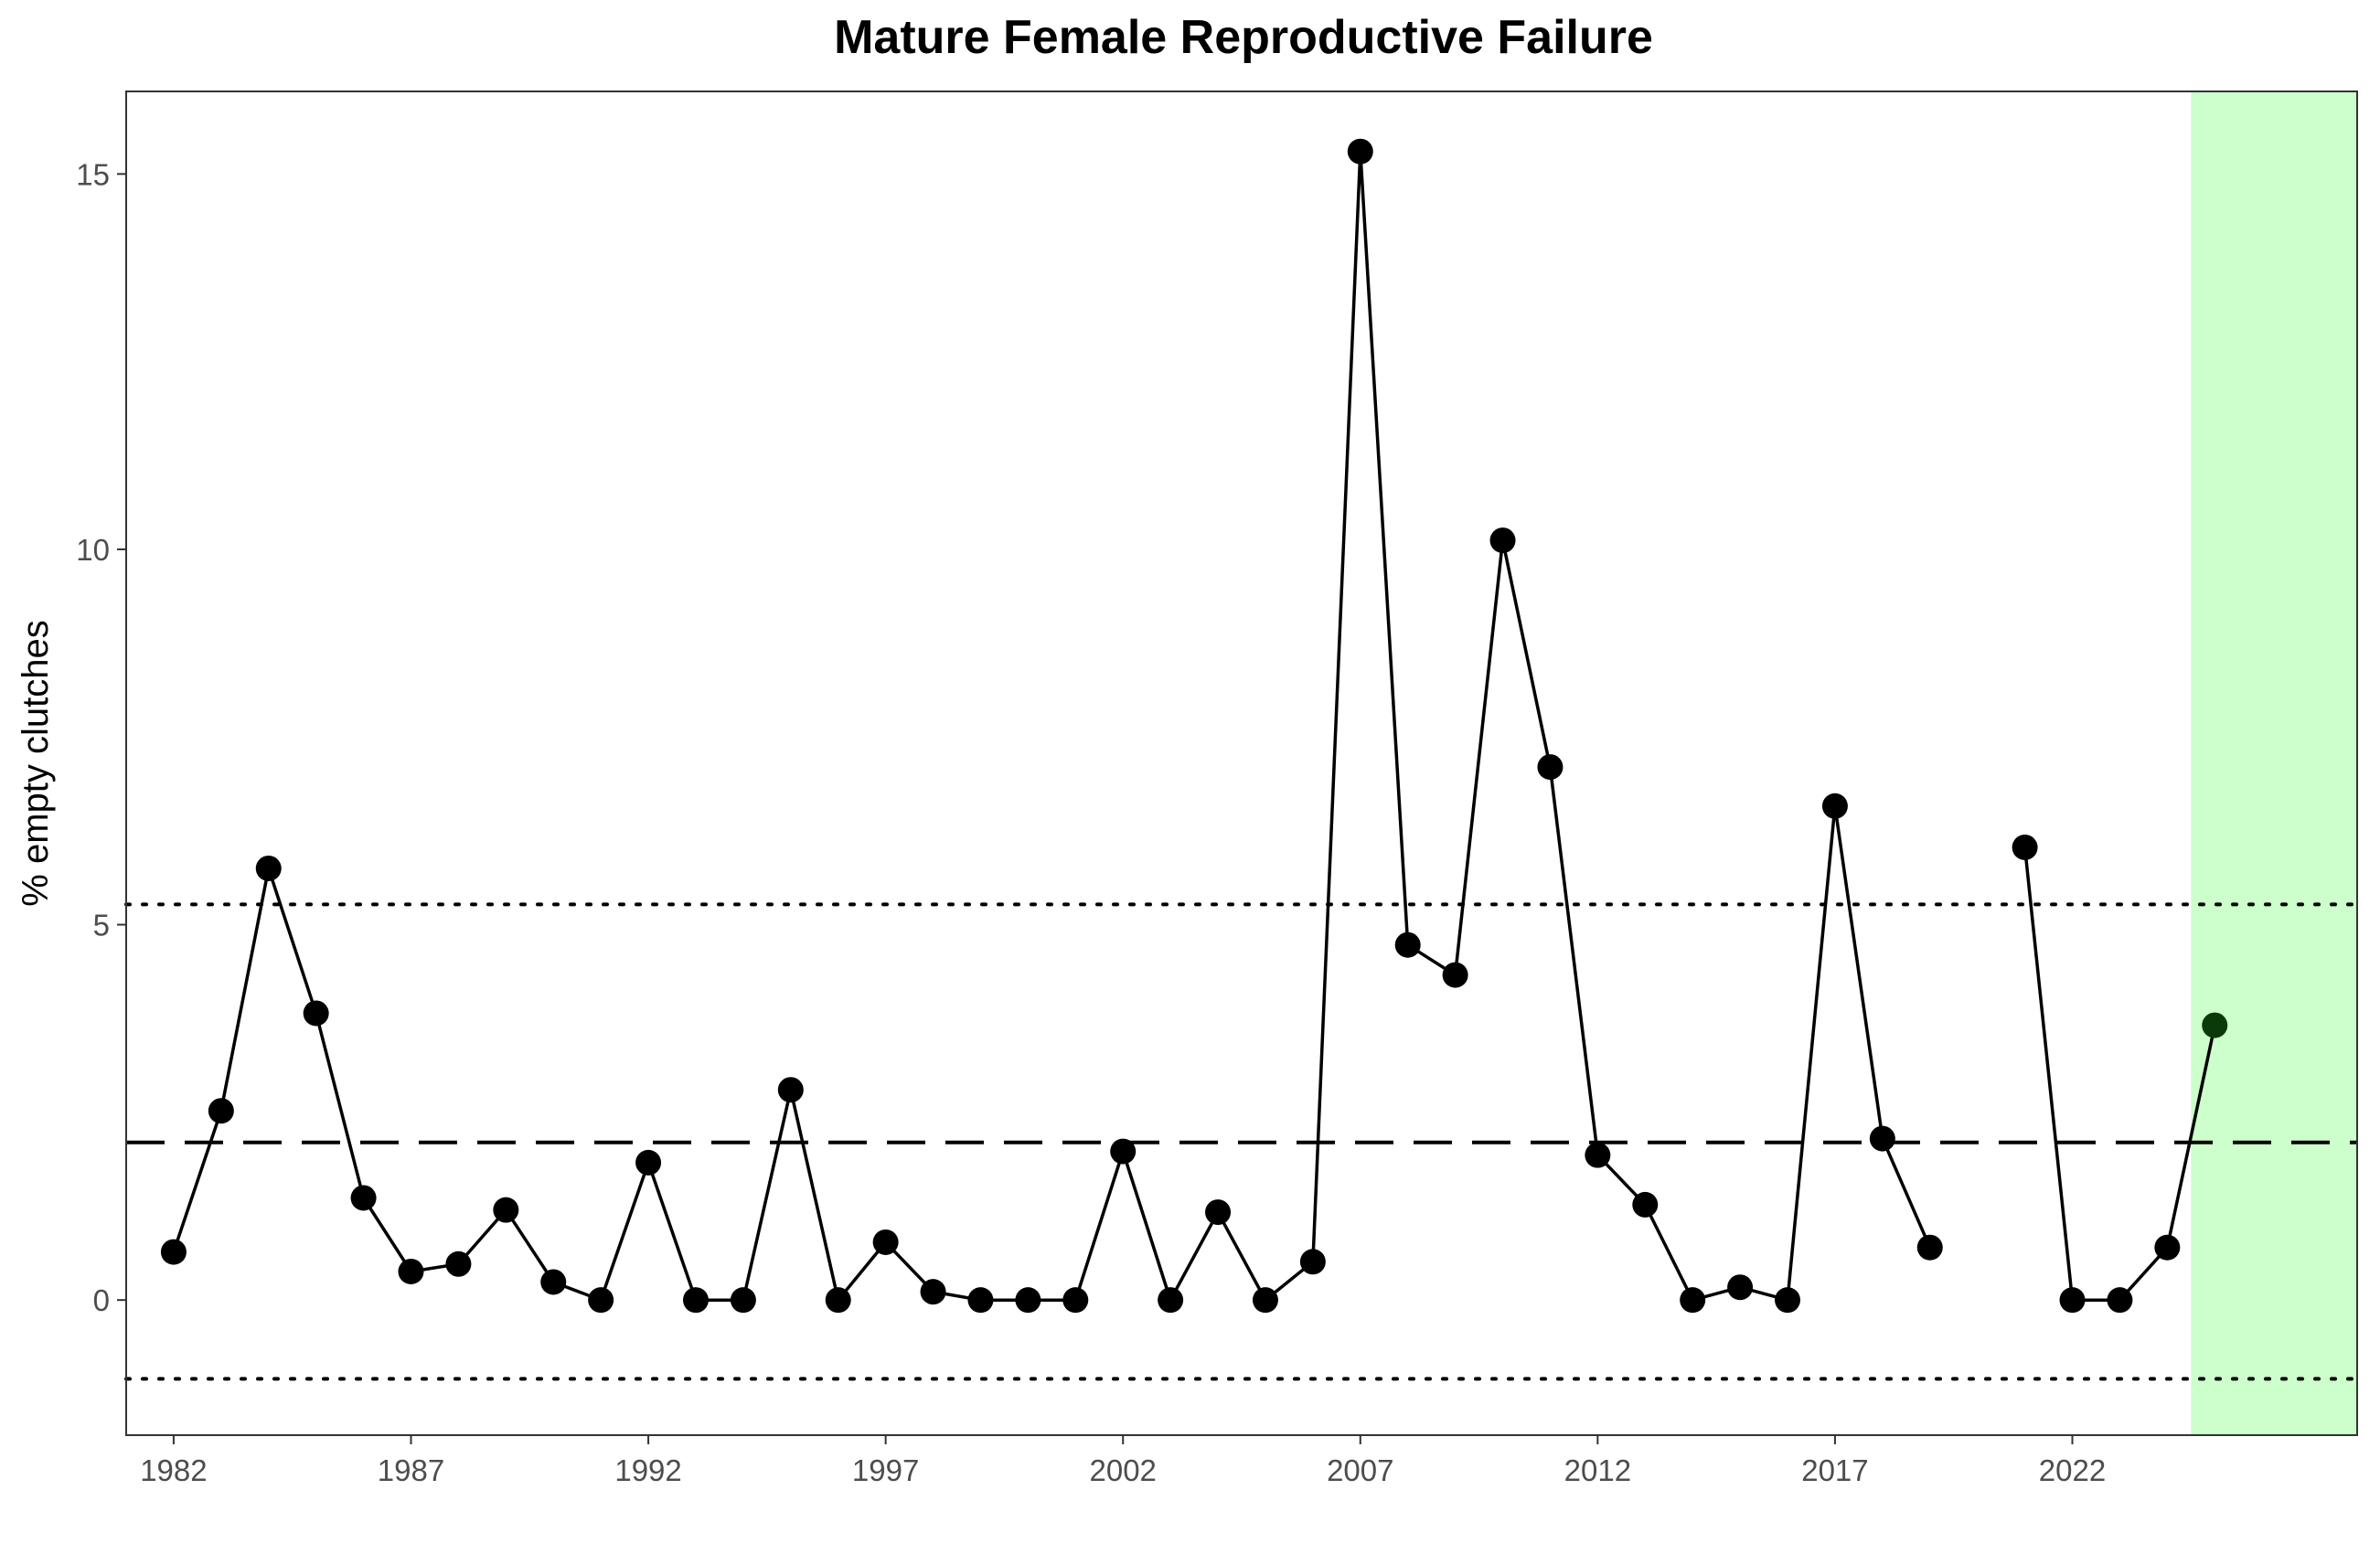 Image resolution: width=2380 pixels, height=1554 pixels. Describe the element at coordinates (173, 1470) in the screenshot. I see `x-tick-label: 1982` at that location.